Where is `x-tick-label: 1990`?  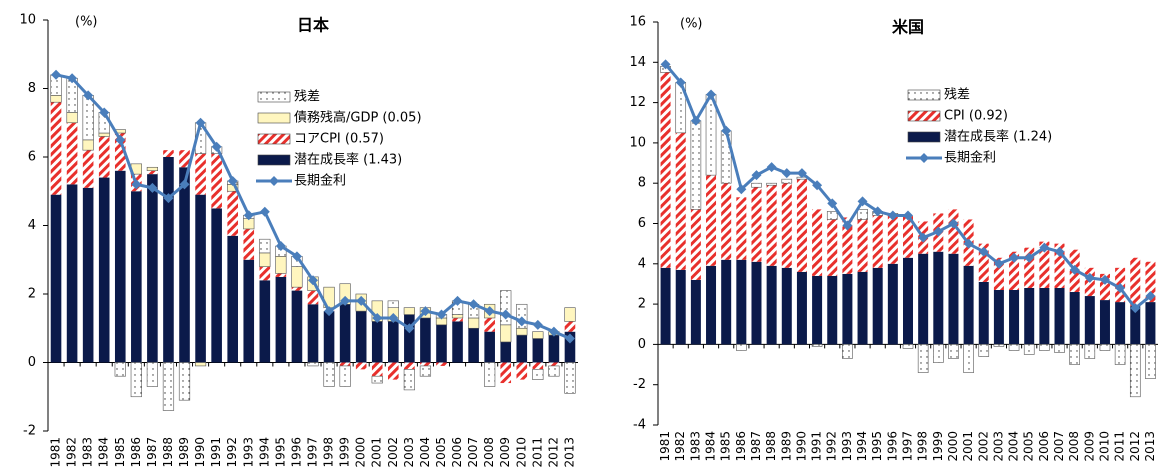 x-tick-label: 1990 is located at coordinates (801, 446).